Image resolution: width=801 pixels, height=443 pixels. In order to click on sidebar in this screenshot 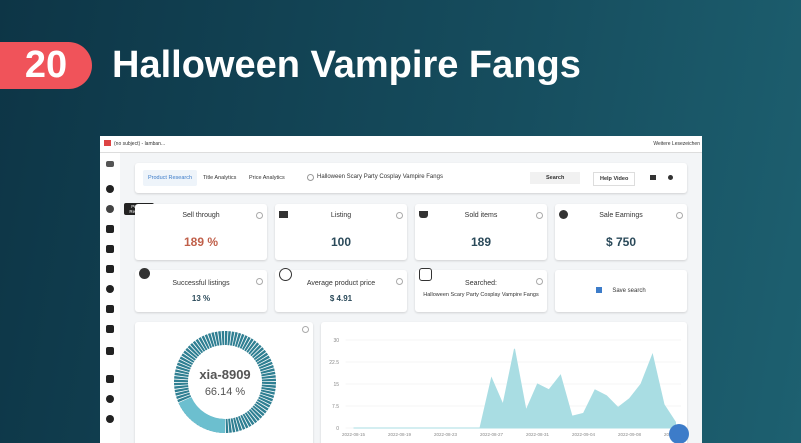, I will do `click(110, 298)`.